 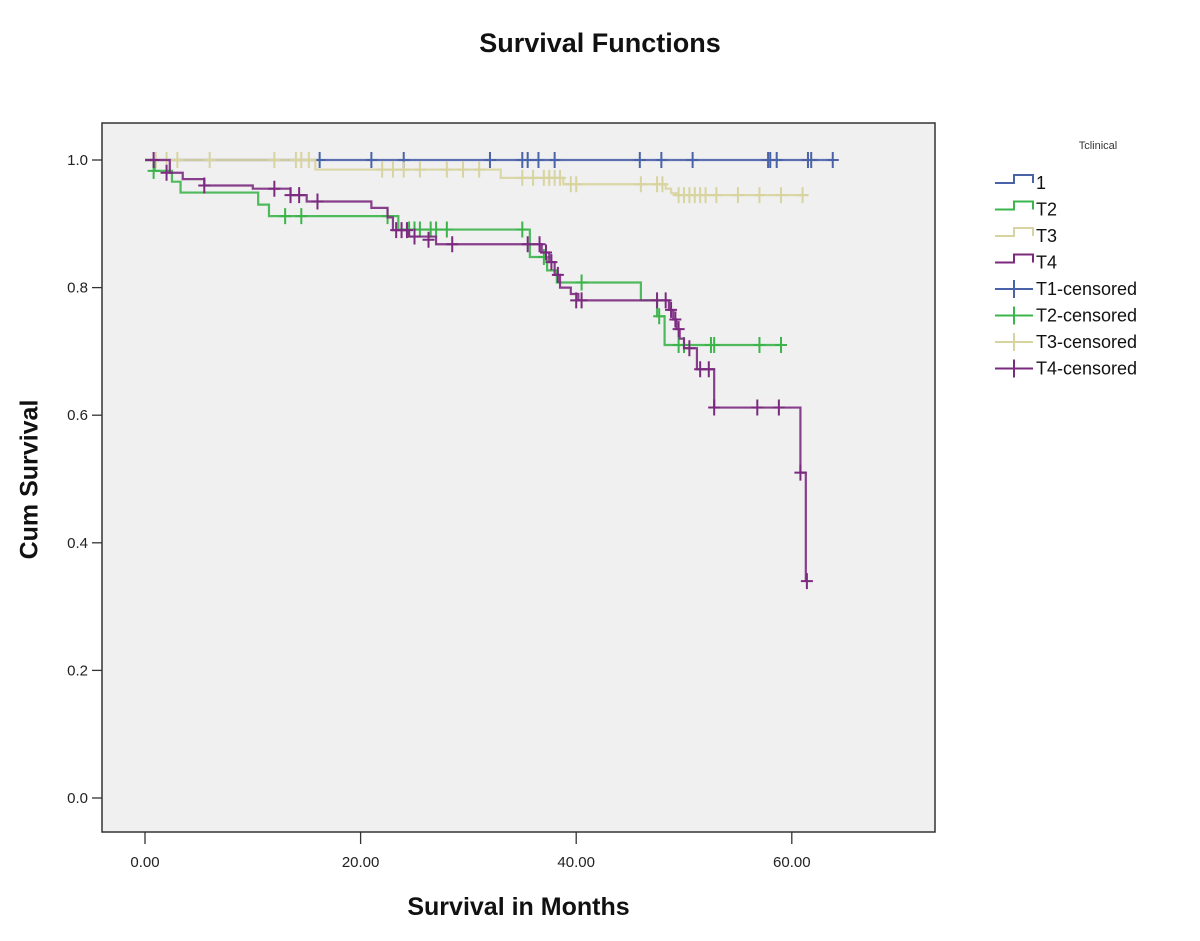 I want to click on legend-item: T3, so click(x=1026, y=236).